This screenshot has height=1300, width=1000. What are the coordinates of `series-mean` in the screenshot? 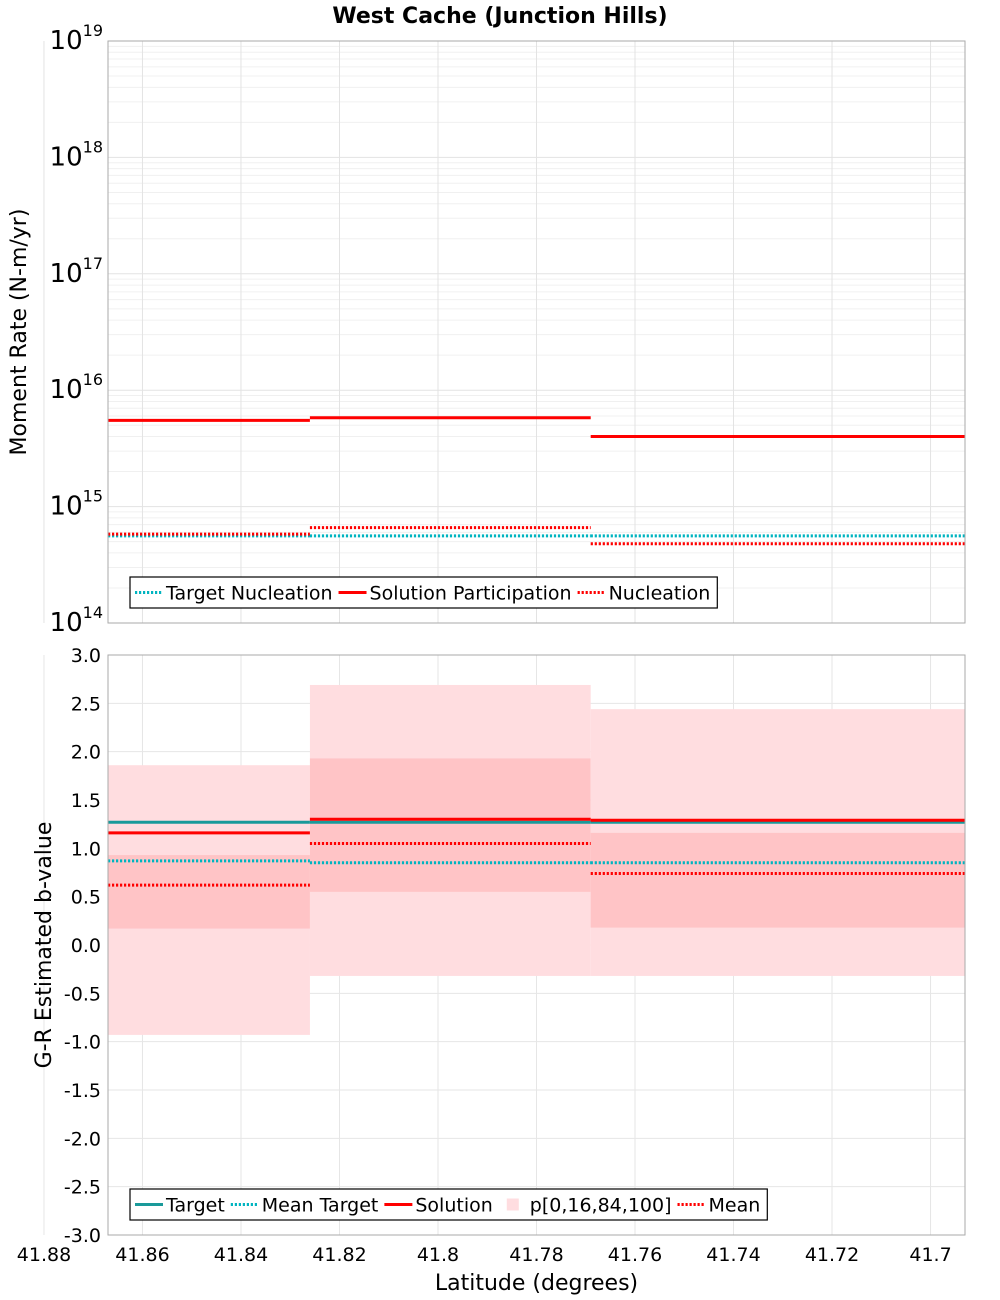 It's located at (536, 864).